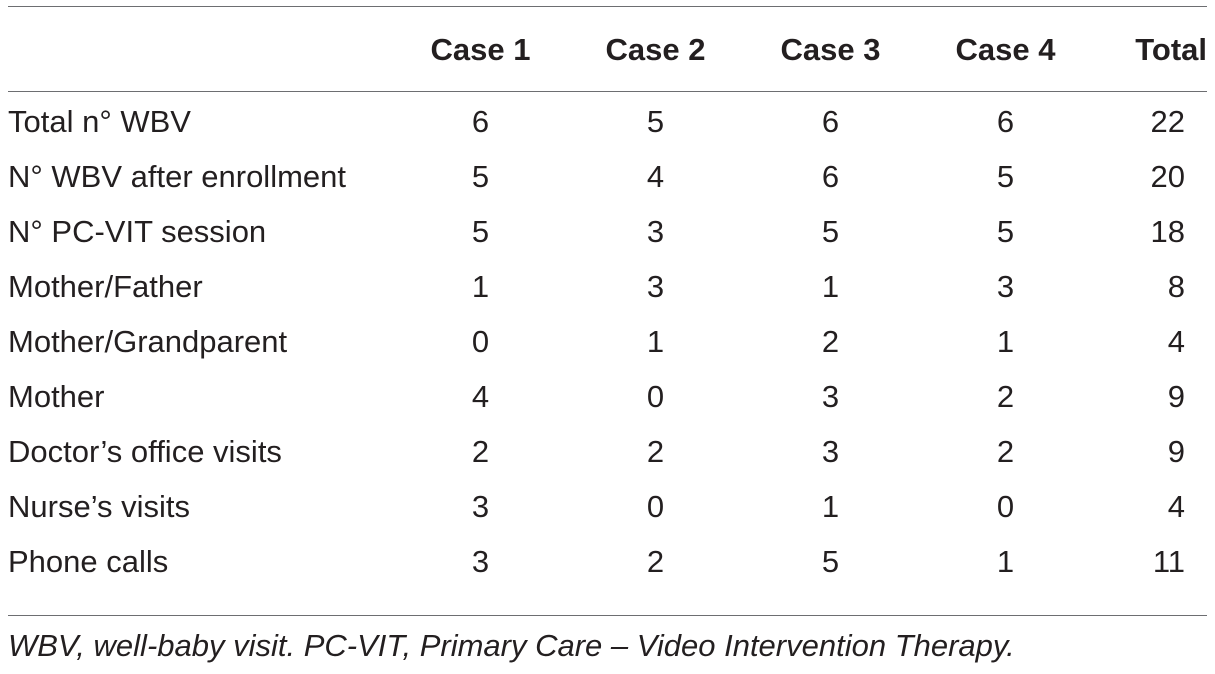 This screenshot has height=674, width=1215. I want to click on case-4-cell: 3, so click(1005, 286).